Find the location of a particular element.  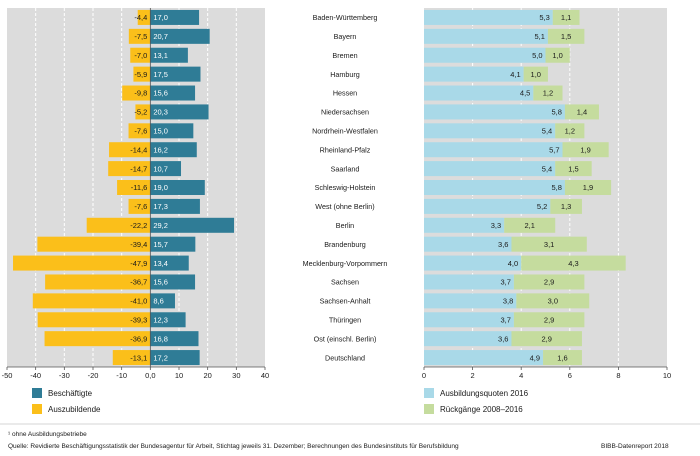

right-tick-label: 6 is located at coordinates (570, 375).